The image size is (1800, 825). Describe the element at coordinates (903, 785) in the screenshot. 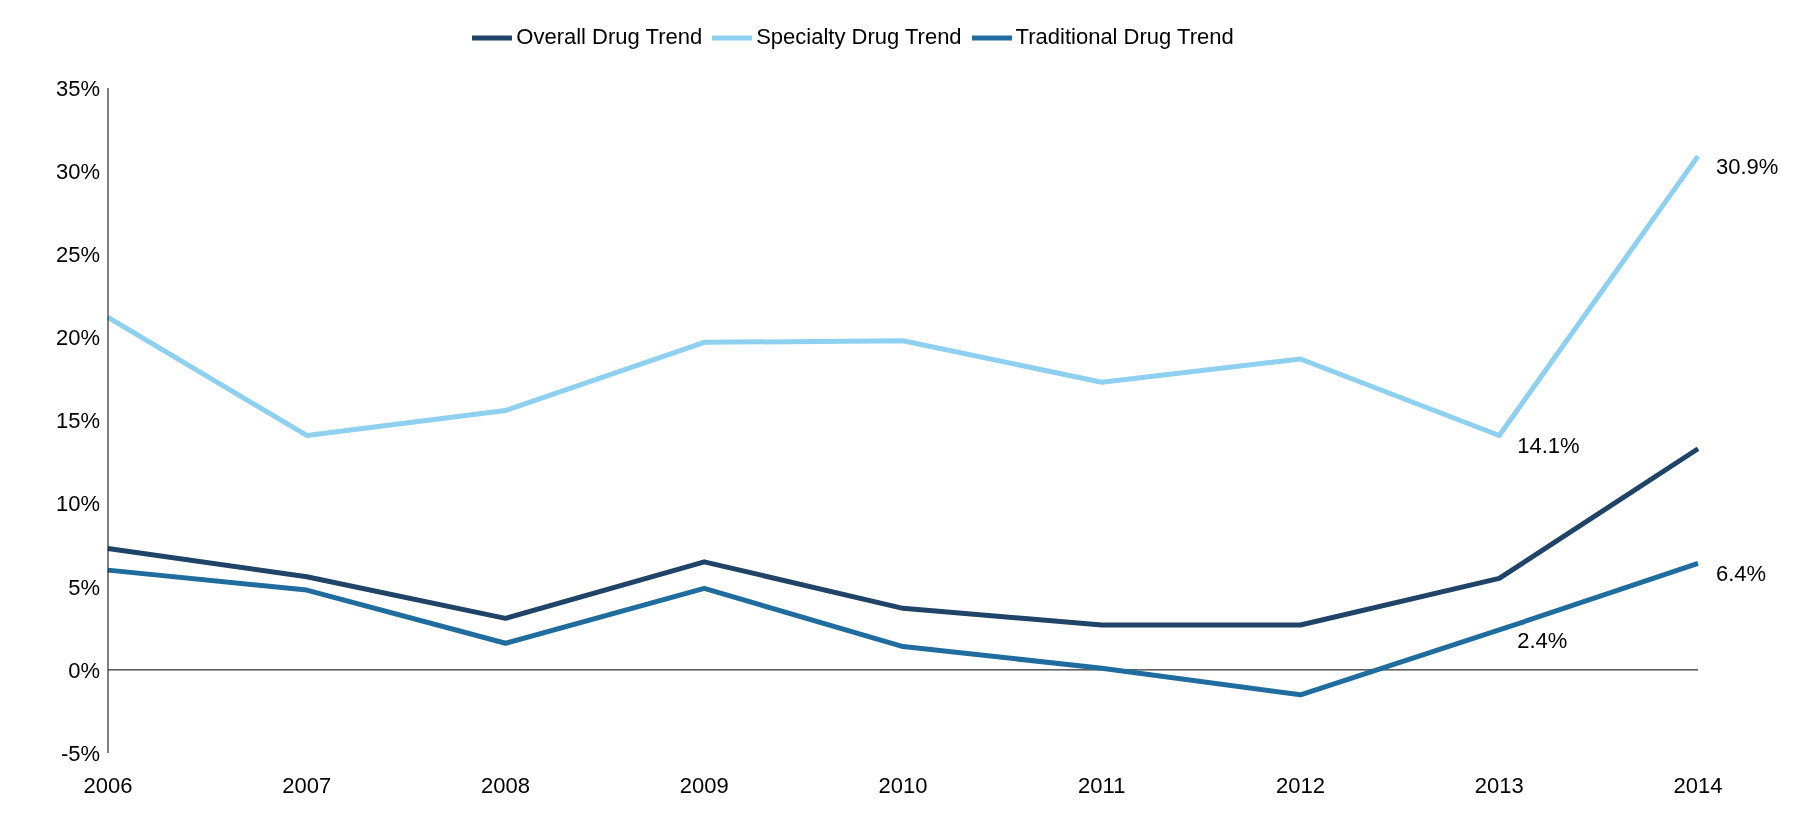

I see `x-tick-label: 2010` at that location.